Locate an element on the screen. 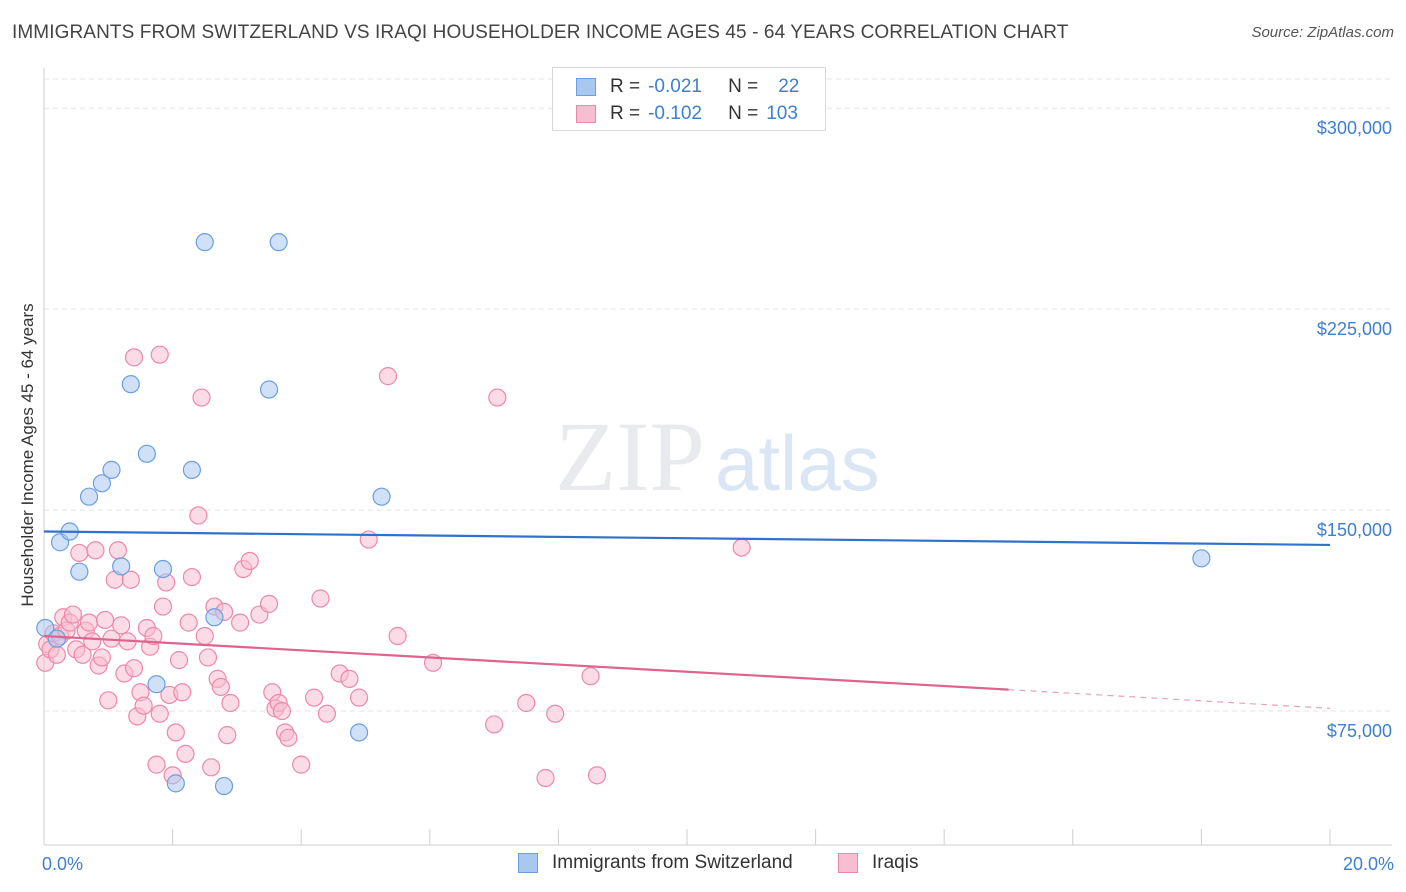 The width and height of the screenshot is (1406, 892). y-tick-label: $300,000 is located at coordinates (1354, 128).